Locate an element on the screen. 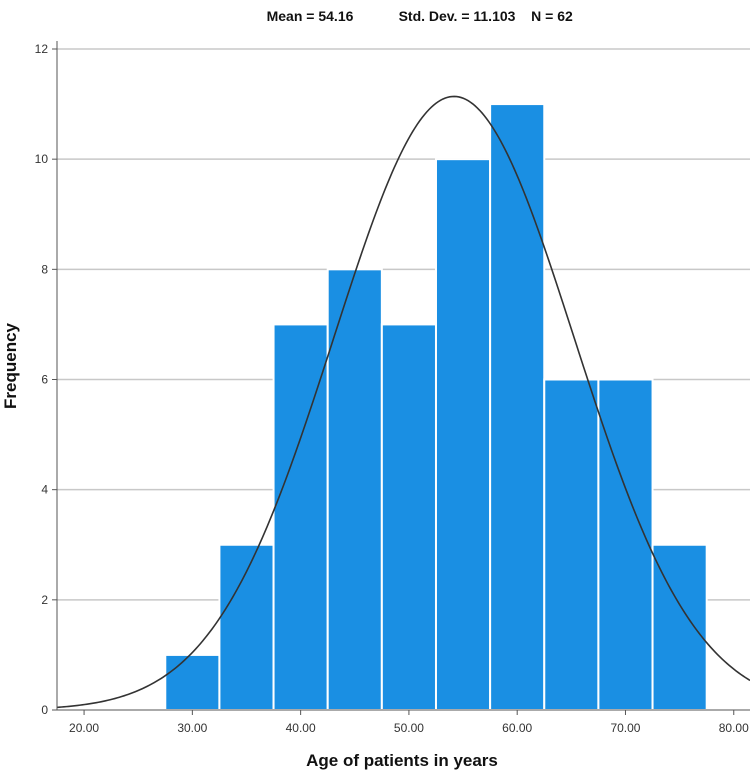  y-tick-labels: 0 2 4 6 8 10 12 is located at coordinates (46, 379).